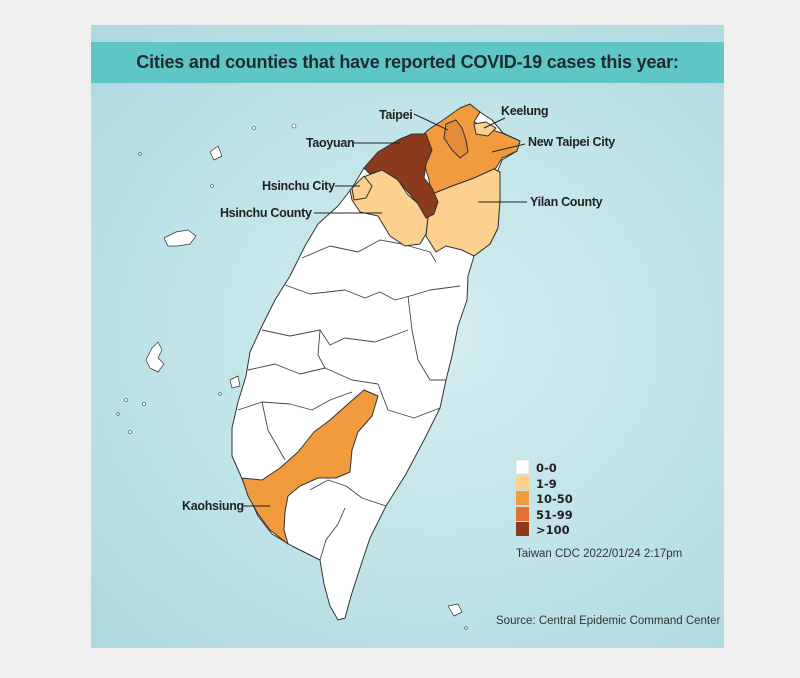 The image size is (800, 678). What do you see at coordinates (571, 142) in the screenshot?
I see `label-new-taipei: New Taipei City` at bounding box center [571, 142].